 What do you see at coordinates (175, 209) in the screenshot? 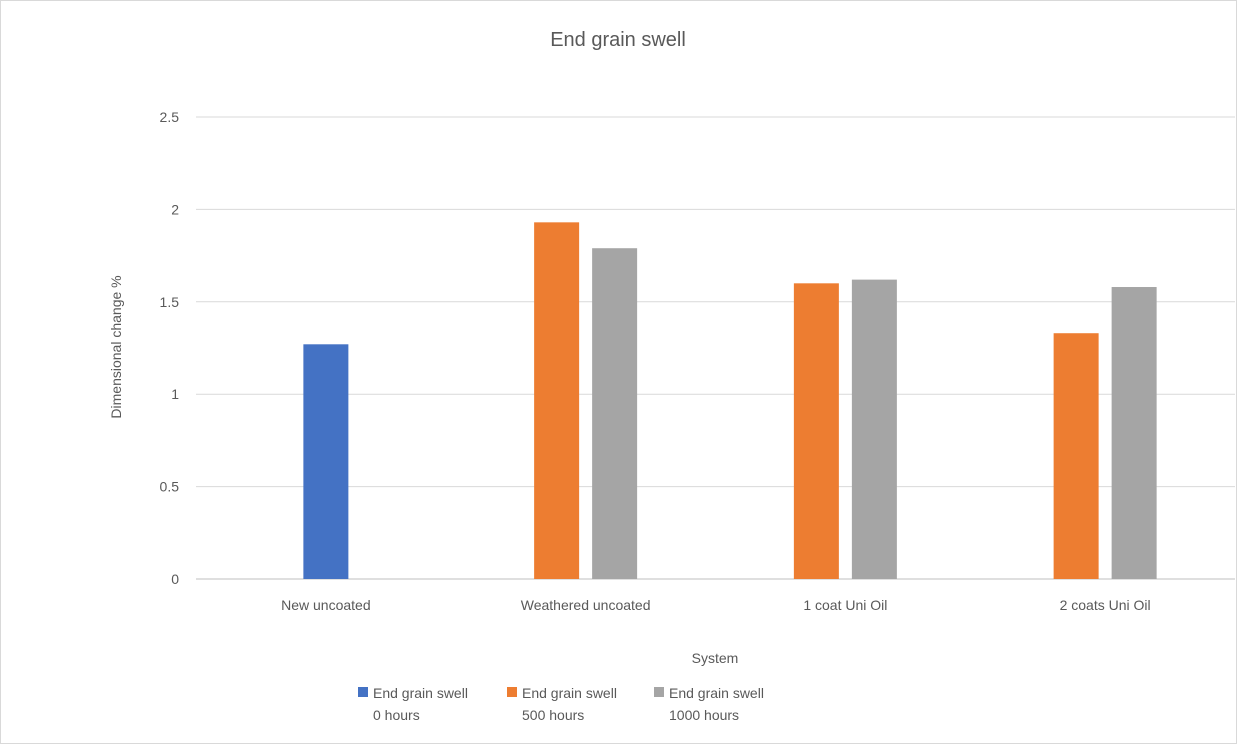
I see `y-tick-label: 2` at bounding box center [175, 209].